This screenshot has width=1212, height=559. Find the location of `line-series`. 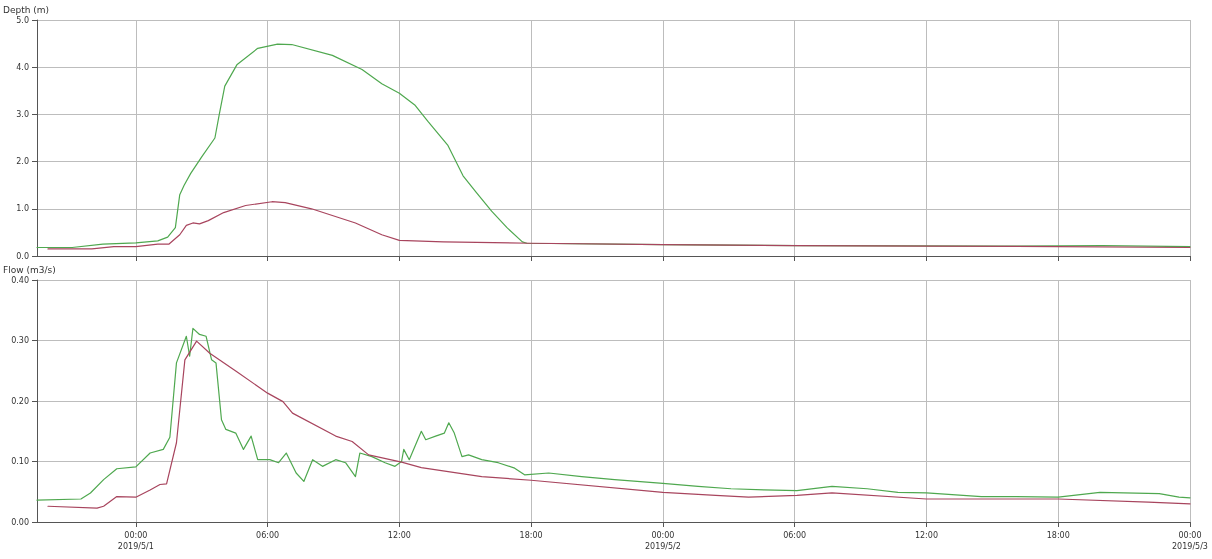

line-series is located at coordinates (619, 225).